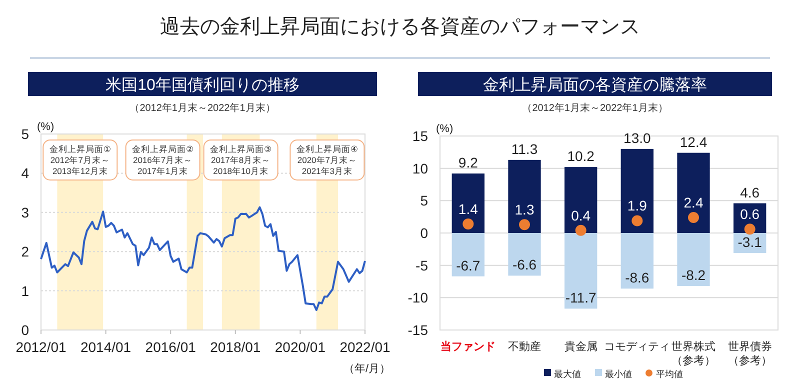 This screenshot has height=390, width=800. I want to click on data-label: 1.3, so click(524, 210).